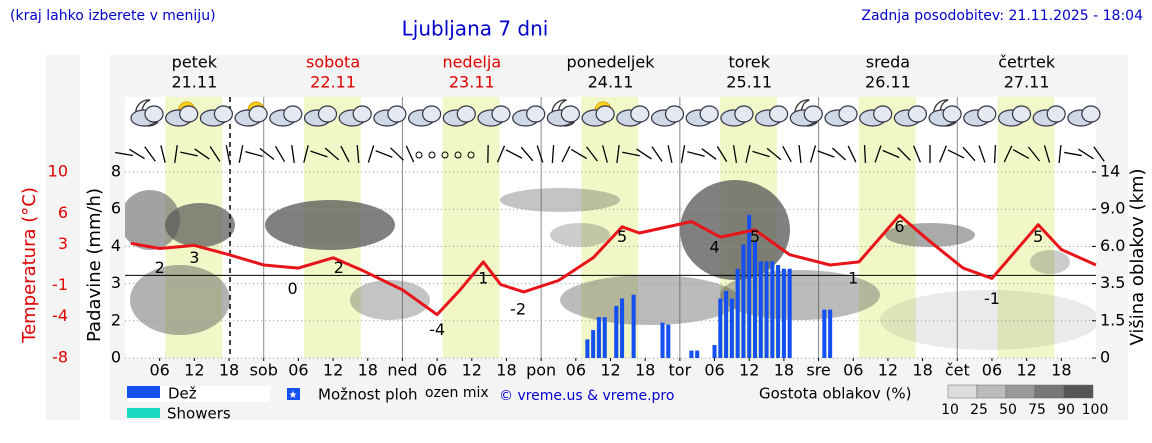  What do you see at coordinates (116, 208) in the screenshot?
I see `precip-tick-label: 6` at bounding box center [116, 208].